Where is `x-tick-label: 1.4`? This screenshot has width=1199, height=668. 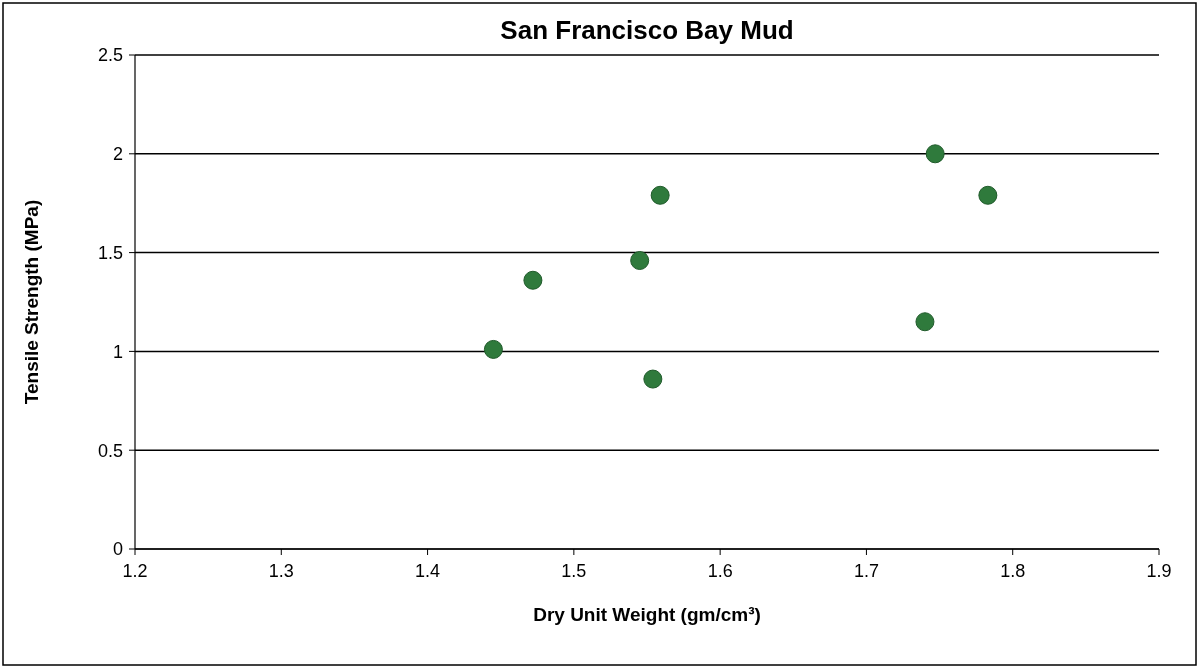 x-tick-label: 1.4 is located at coordinates (428, 571).